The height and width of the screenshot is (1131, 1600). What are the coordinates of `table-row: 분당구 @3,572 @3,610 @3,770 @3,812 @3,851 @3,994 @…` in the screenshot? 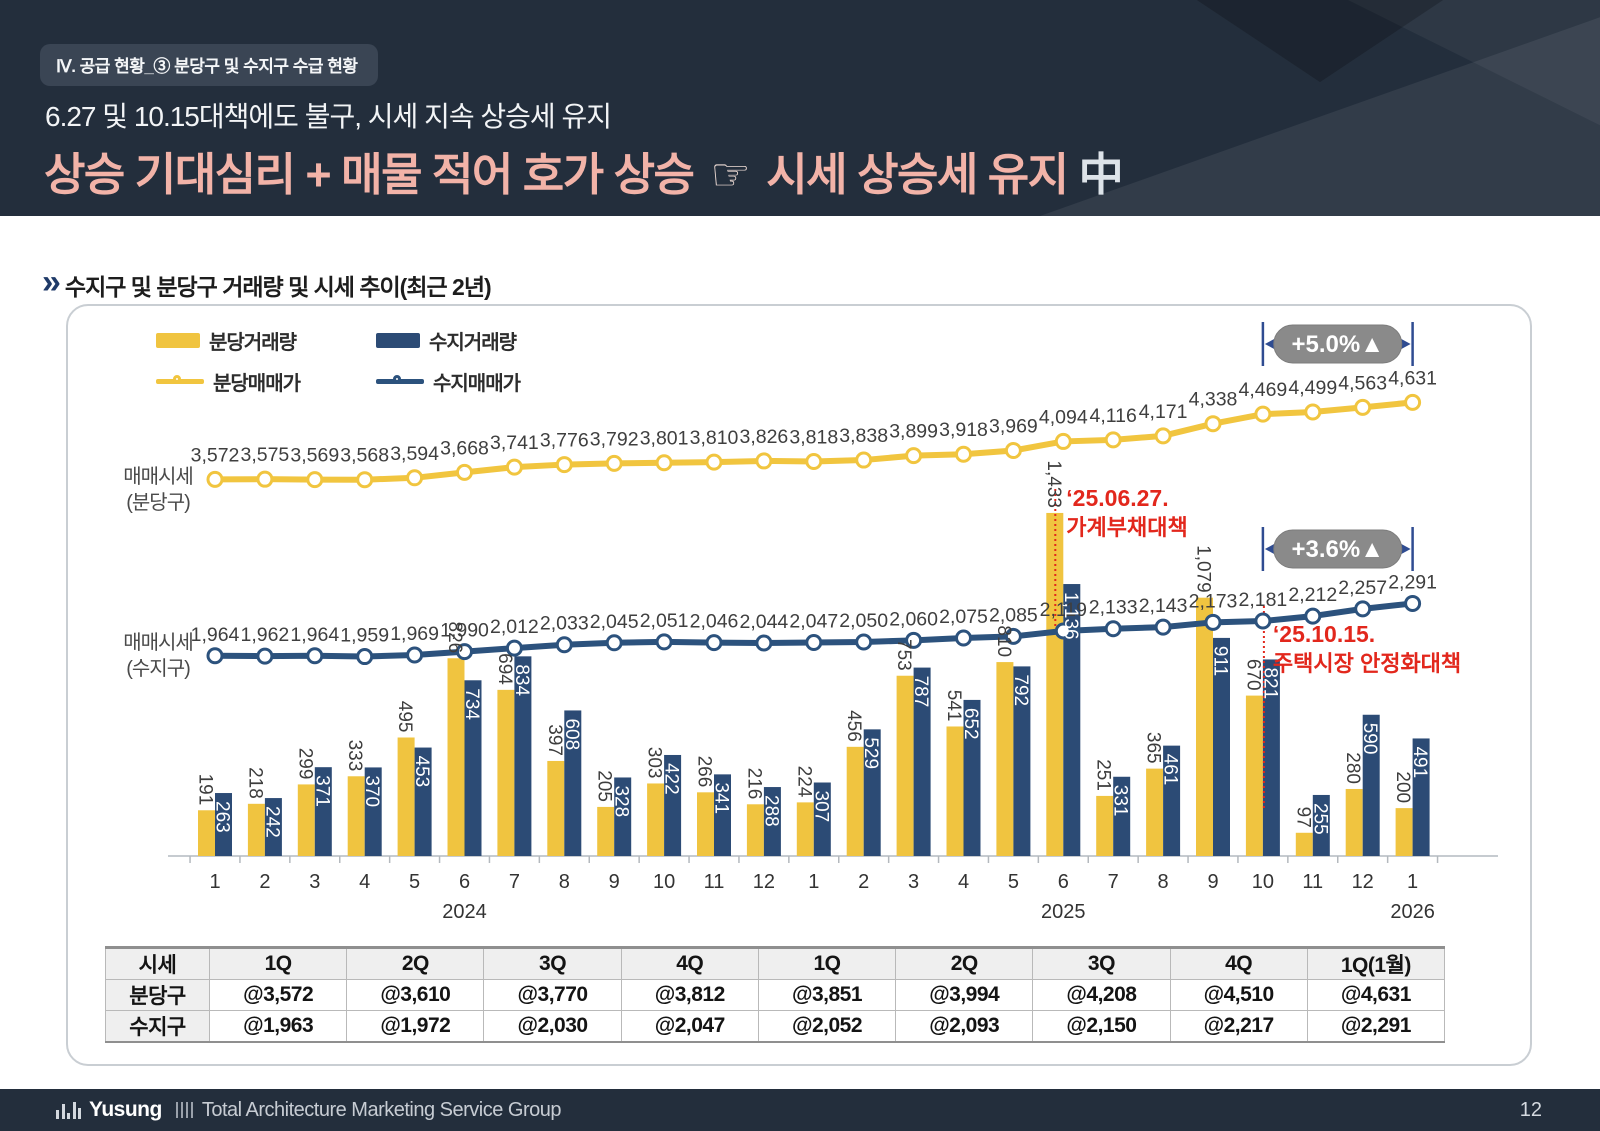 It's located at (775, 995).